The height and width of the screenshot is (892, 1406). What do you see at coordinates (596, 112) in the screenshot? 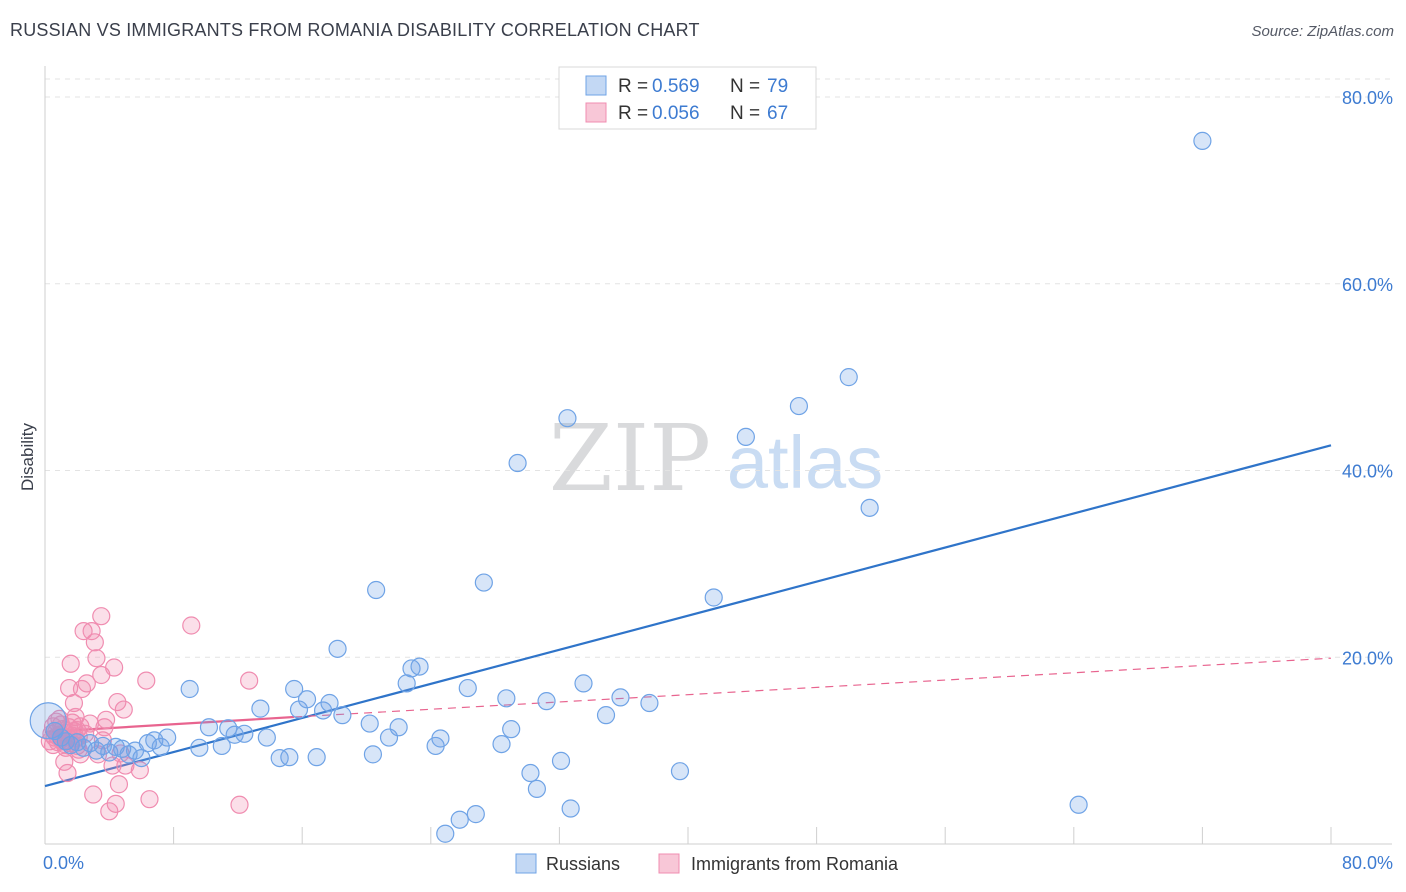
I see `stats-swatch-romania` at bounding box center [596, 112].